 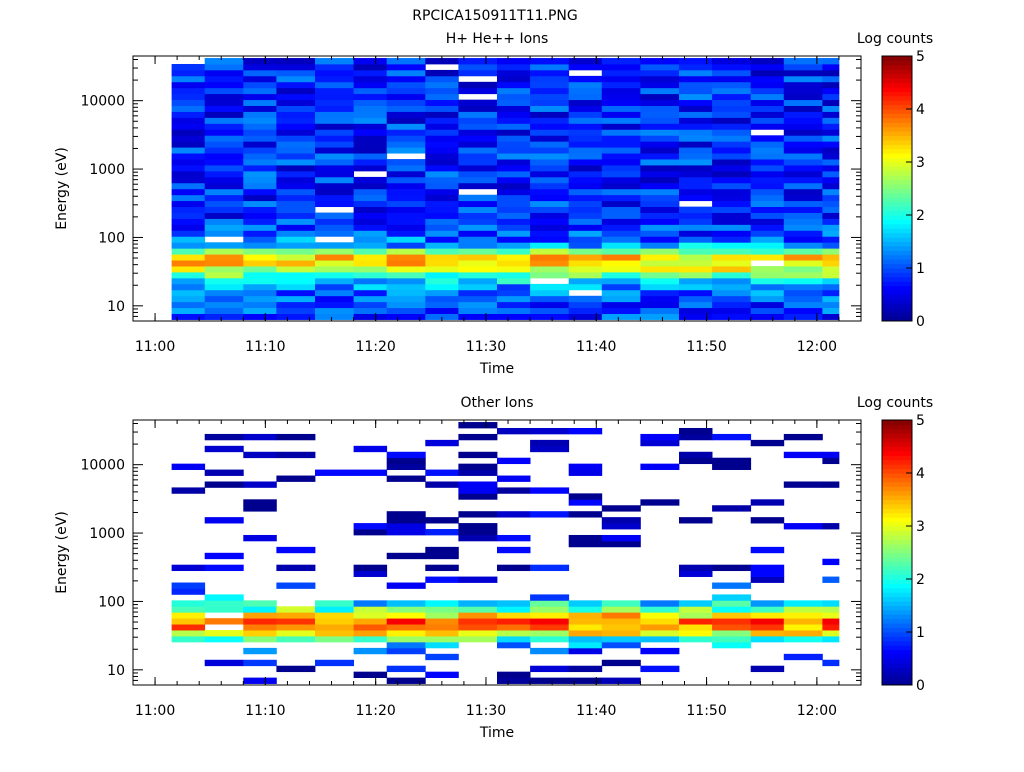 I want to click on y-tick-label: 1000, so click(x=107, y=170).